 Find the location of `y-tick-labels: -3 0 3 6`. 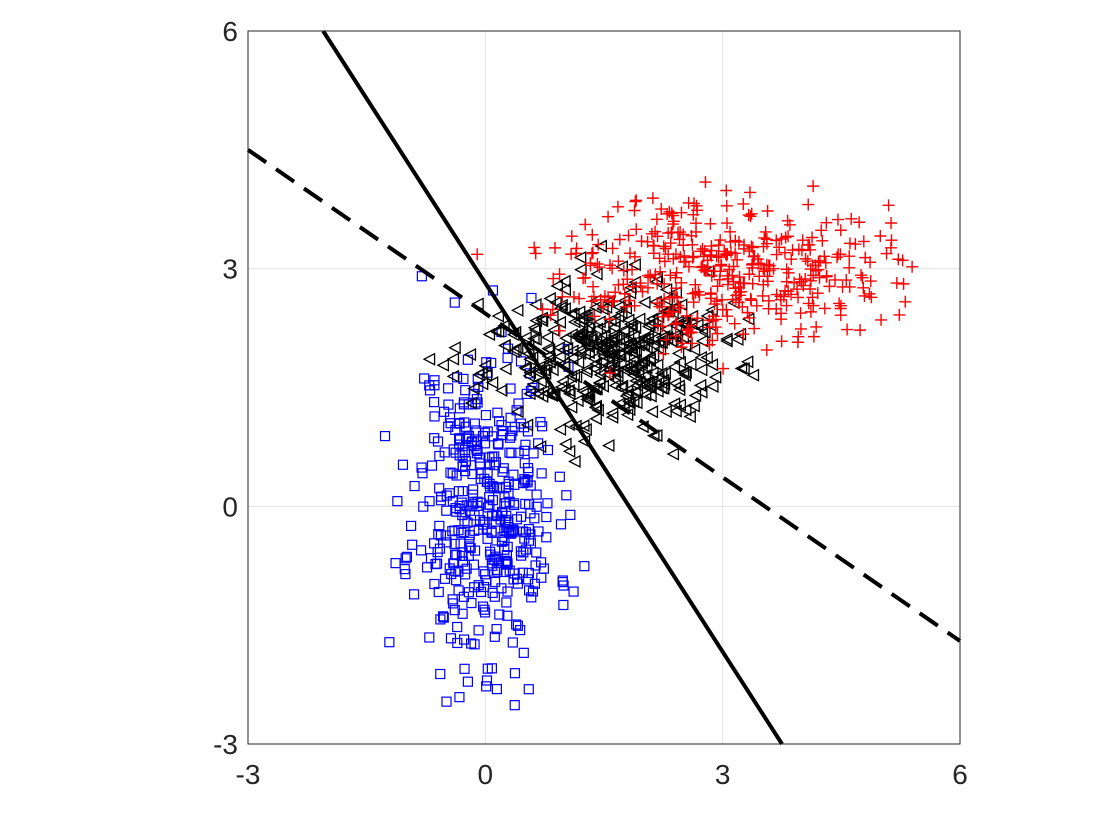

y-tick-labels: -3 0 3 6 is located at coordinates (225, 388).